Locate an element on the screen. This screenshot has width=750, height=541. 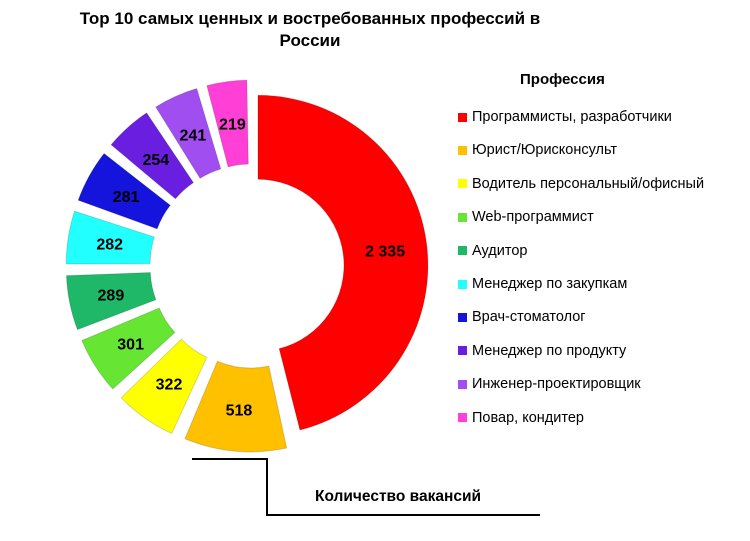
legend-item: Аудитор is located at coordinates (492, 251).